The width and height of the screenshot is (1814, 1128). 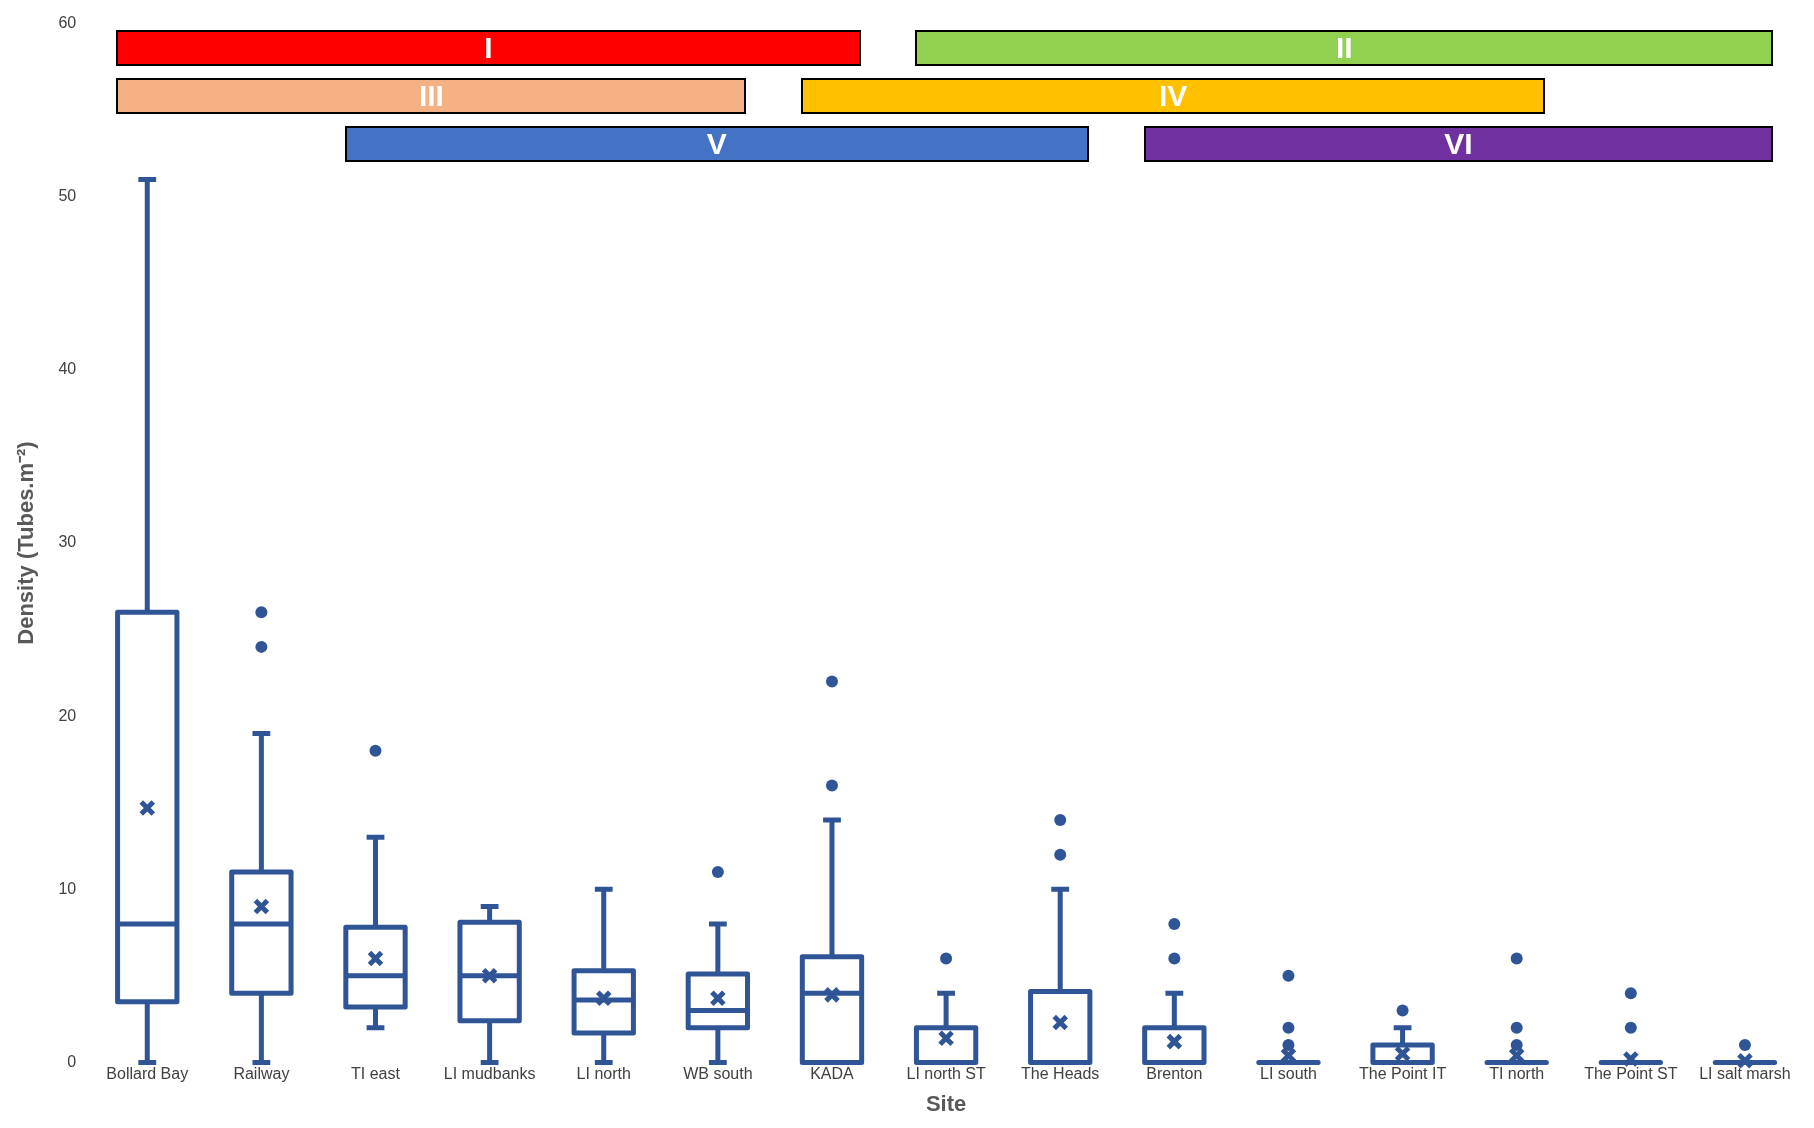 I want to click on x-tick-label: TI north, so click(x=1517, y=1074).